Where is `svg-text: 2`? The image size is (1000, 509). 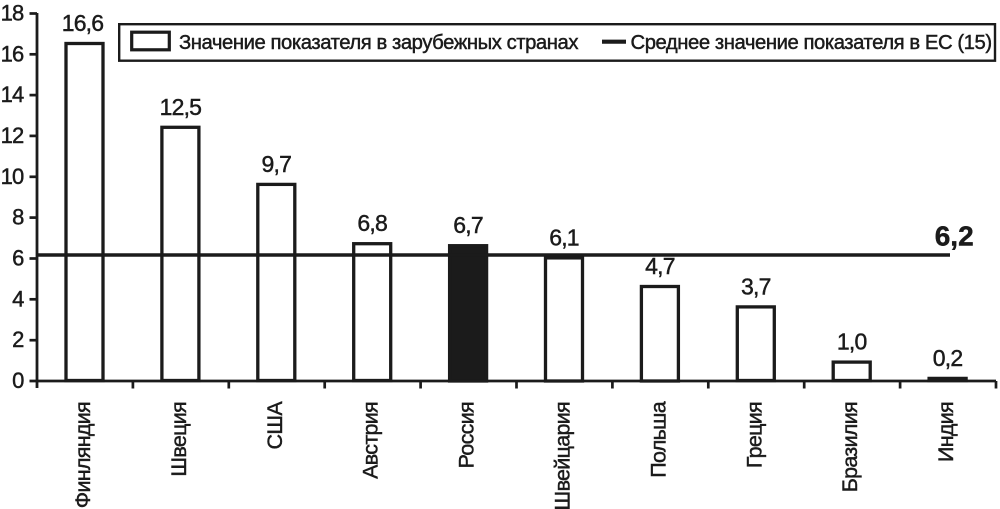
svg-text: 2 is located at coordinates (18, 339).